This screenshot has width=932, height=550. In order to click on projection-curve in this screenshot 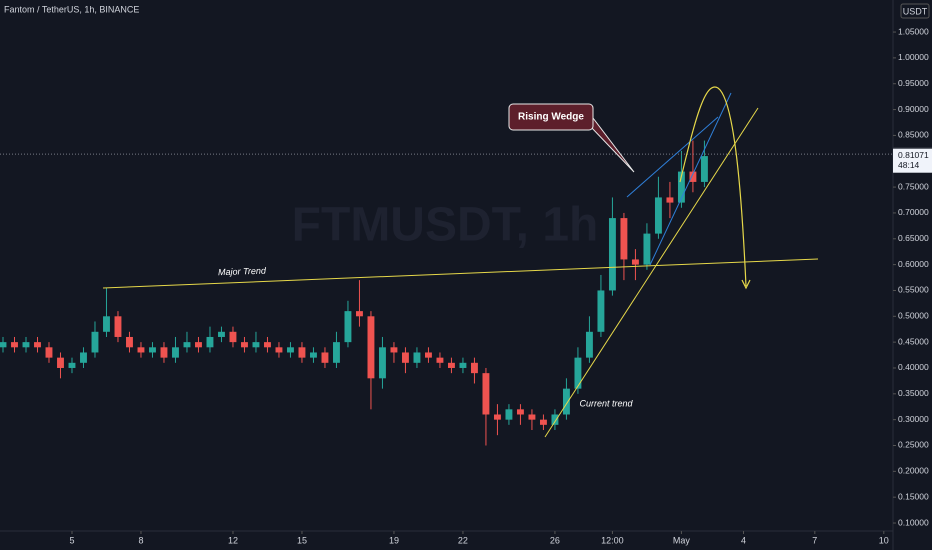, I will do `click(713, 186)`.